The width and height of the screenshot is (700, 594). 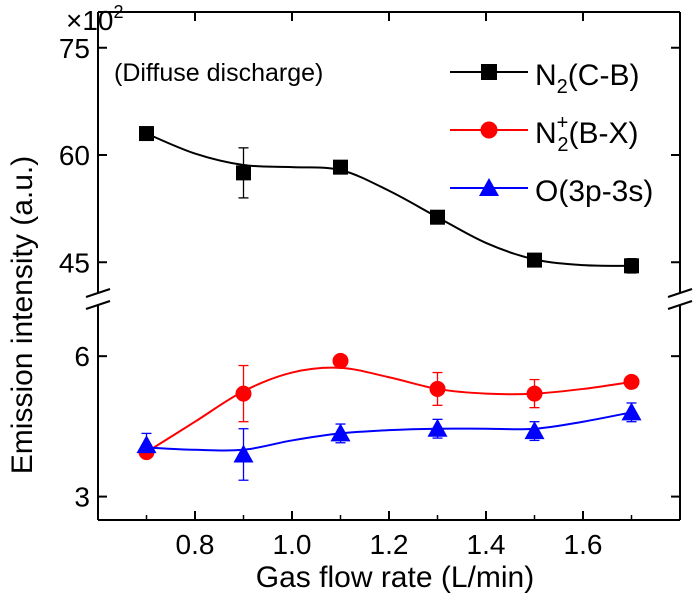 I want to click on legend-label-o3p3s: O(3p-3s), so click(x=594, y=191).